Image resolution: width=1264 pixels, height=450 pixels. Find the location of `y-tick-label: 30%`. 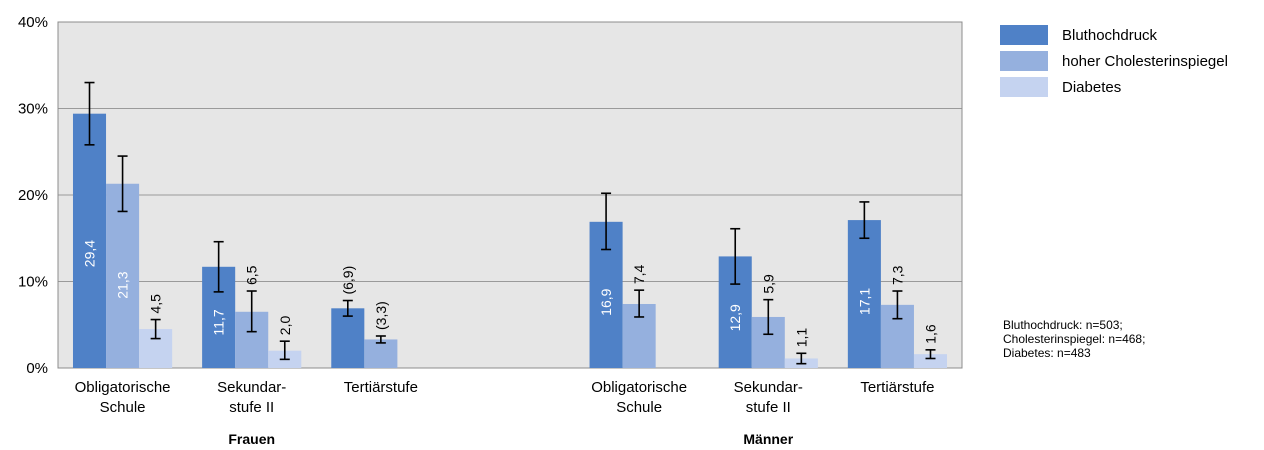

y-tick-label: 30% is located at coordinates (33, 109).